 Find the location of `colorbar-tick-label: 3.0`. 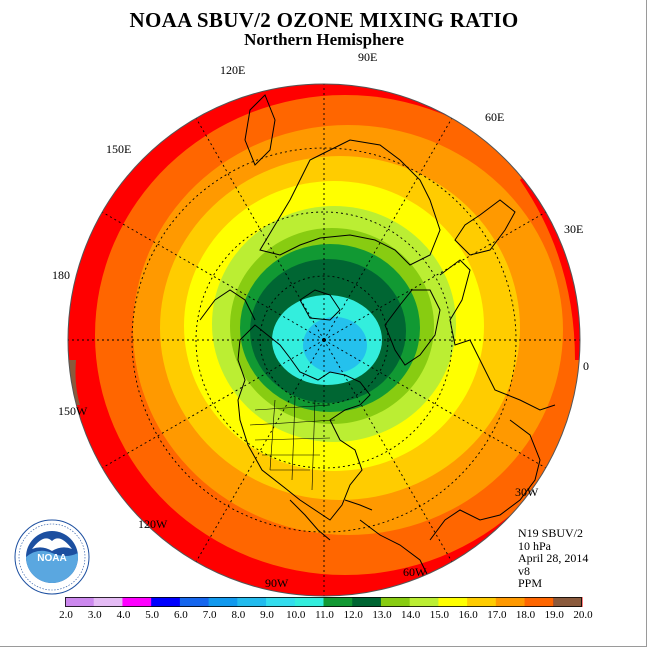

colorbar-tick-label: 3.0 is located at coordinates (94, 615).